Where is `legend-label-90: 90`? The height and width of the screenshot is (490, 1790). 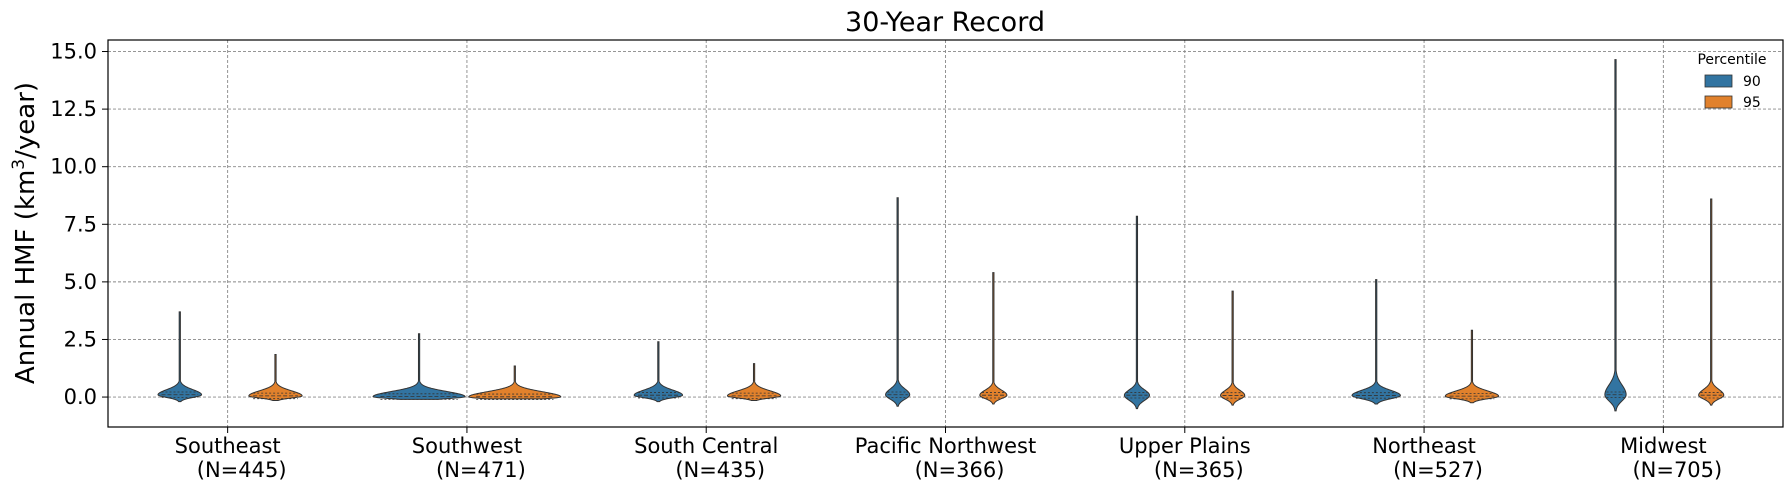
legend-label-90: 90 is located at coordinates (1752, 82).